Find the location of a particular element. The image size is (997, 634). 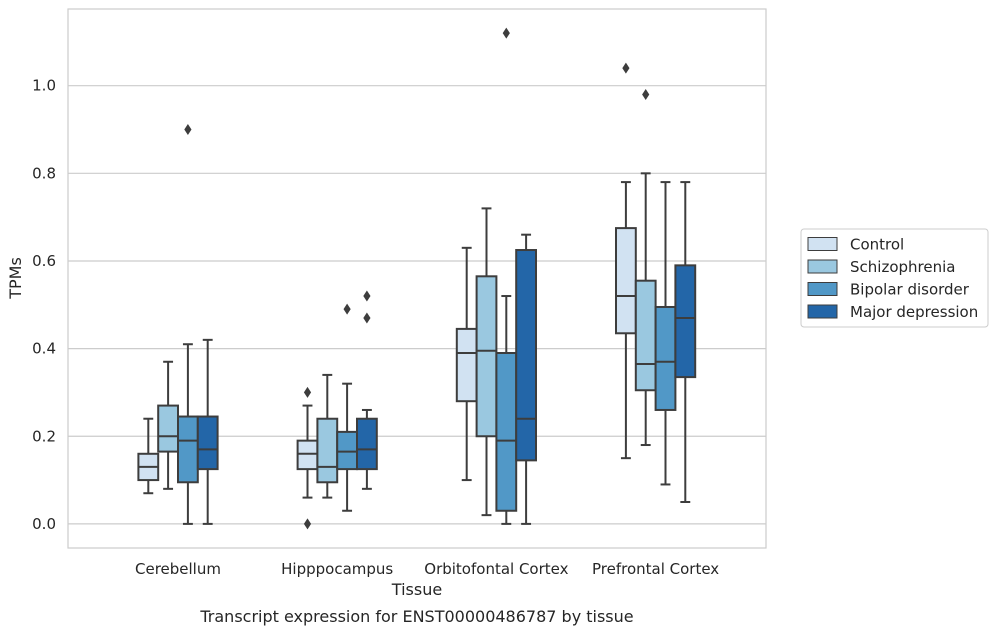

y-tick-label: 0.2 is located at coordinates (44, 436).